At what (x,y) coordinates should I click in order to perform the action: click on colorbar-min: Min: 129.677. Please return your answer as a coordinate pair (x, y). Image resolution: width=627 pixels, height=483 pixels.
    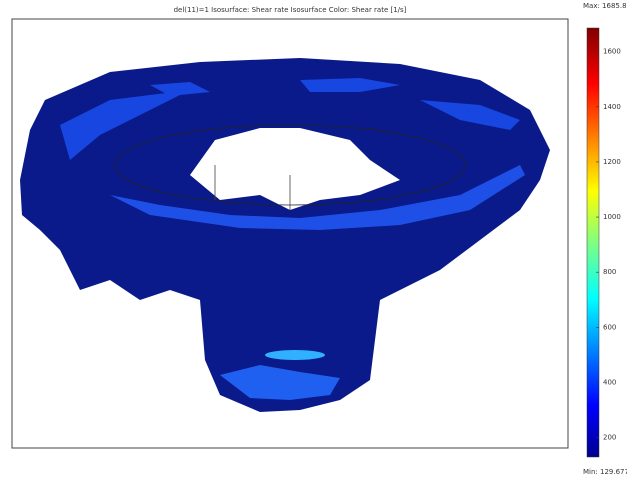
    Looking at the image, I should click on (605, 472).